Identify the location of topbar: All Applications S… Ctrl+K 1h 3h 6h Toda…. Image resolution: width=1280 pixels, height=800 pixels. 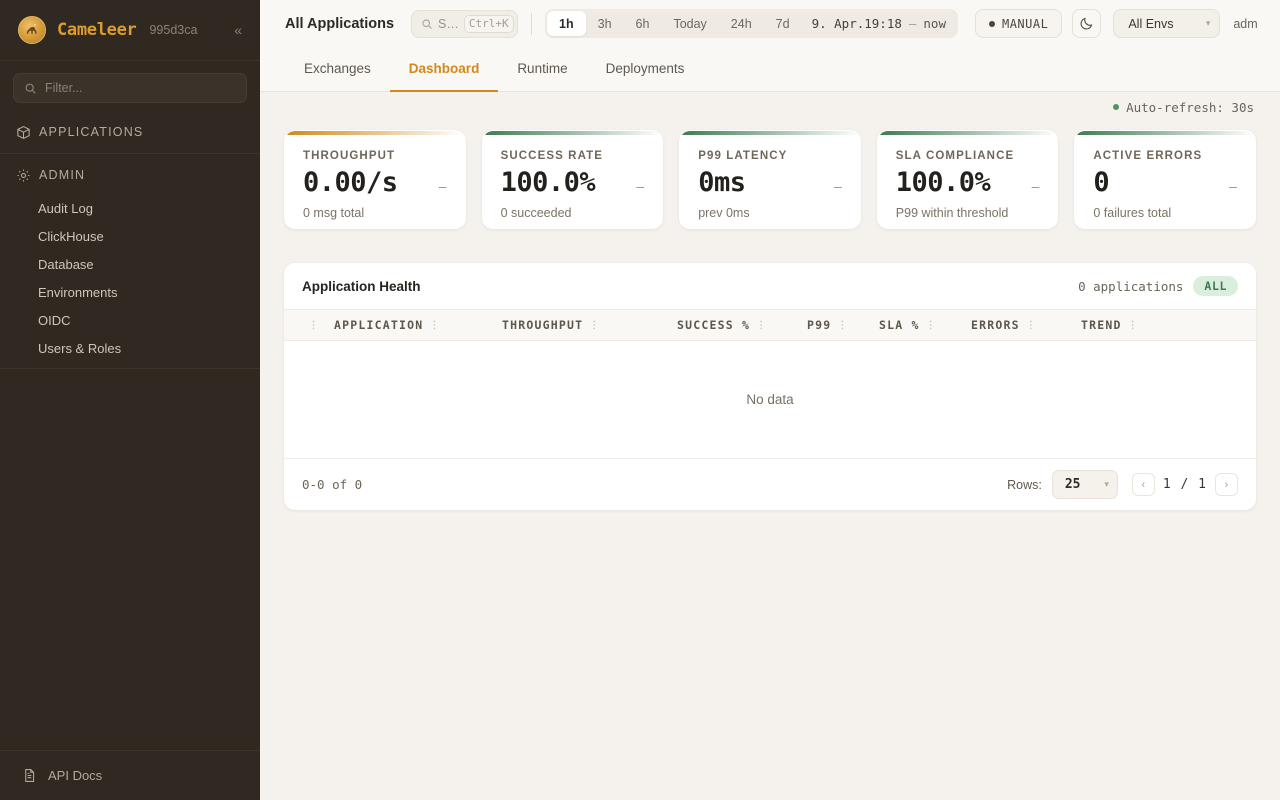
(770, 23).